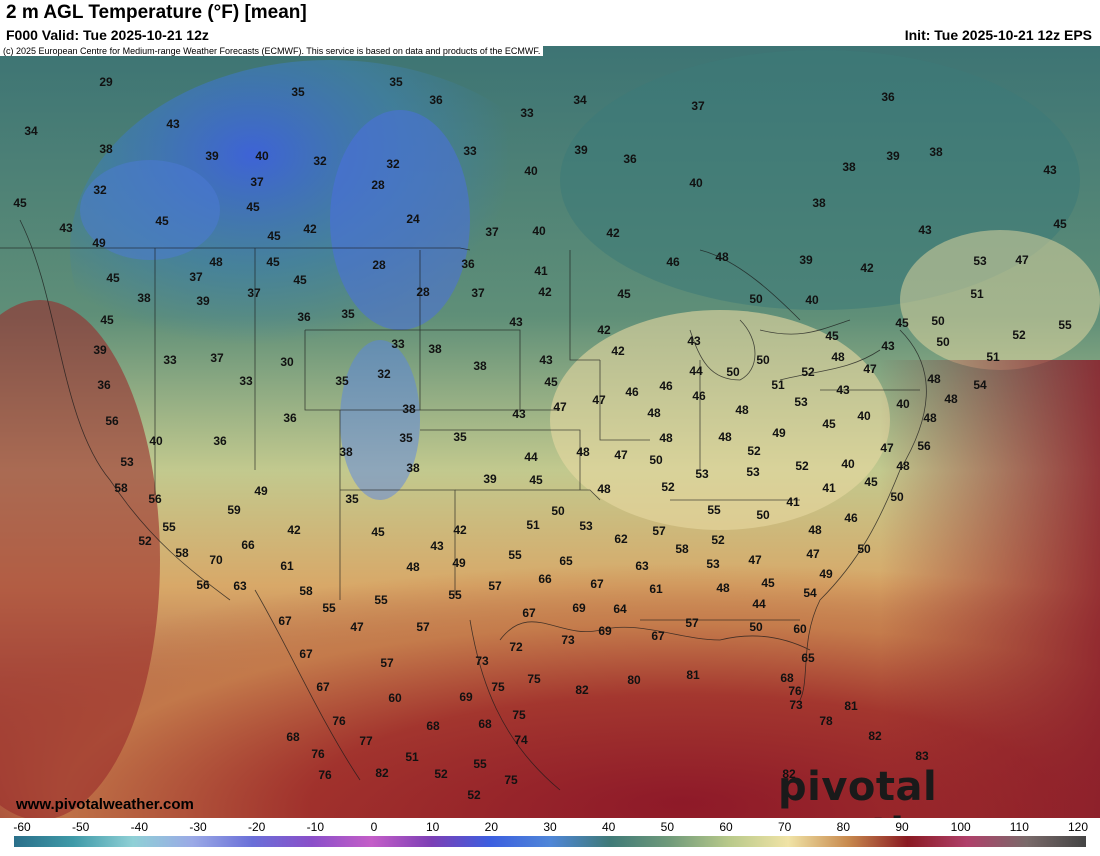 The height and width of the screenshot is (856, 1100). What do you see at coordinates (1000, 300) in the screenshot?
I see `northeast-mild-region` at bounding box center [1000, 300].